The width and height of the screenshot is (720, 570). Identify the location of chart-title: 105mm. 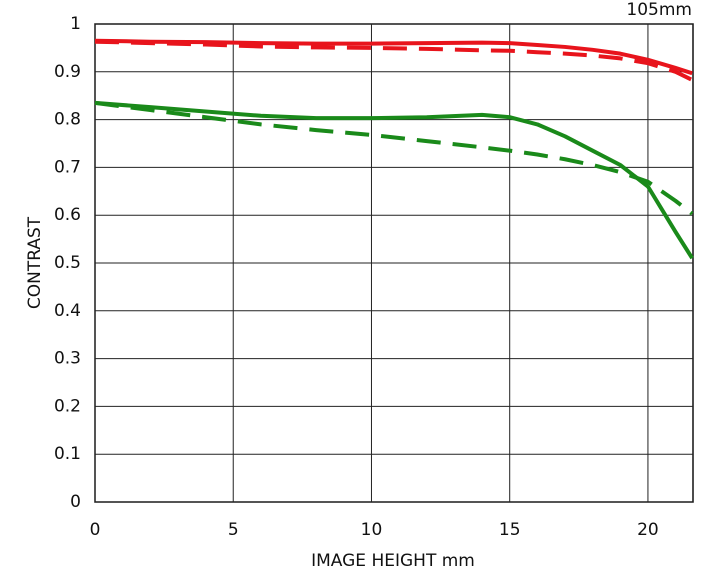
(659, 10).